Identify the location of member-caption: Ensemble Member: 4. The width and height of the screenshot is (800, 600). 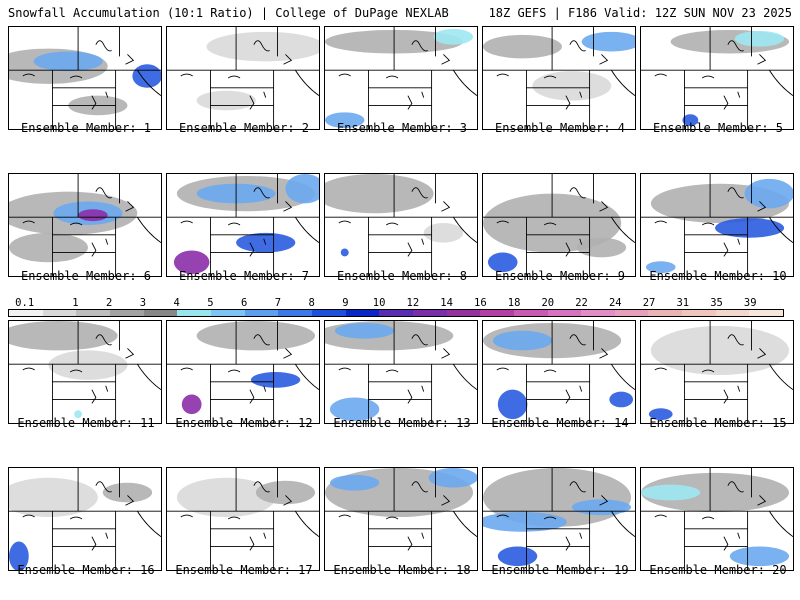
(560, 128).